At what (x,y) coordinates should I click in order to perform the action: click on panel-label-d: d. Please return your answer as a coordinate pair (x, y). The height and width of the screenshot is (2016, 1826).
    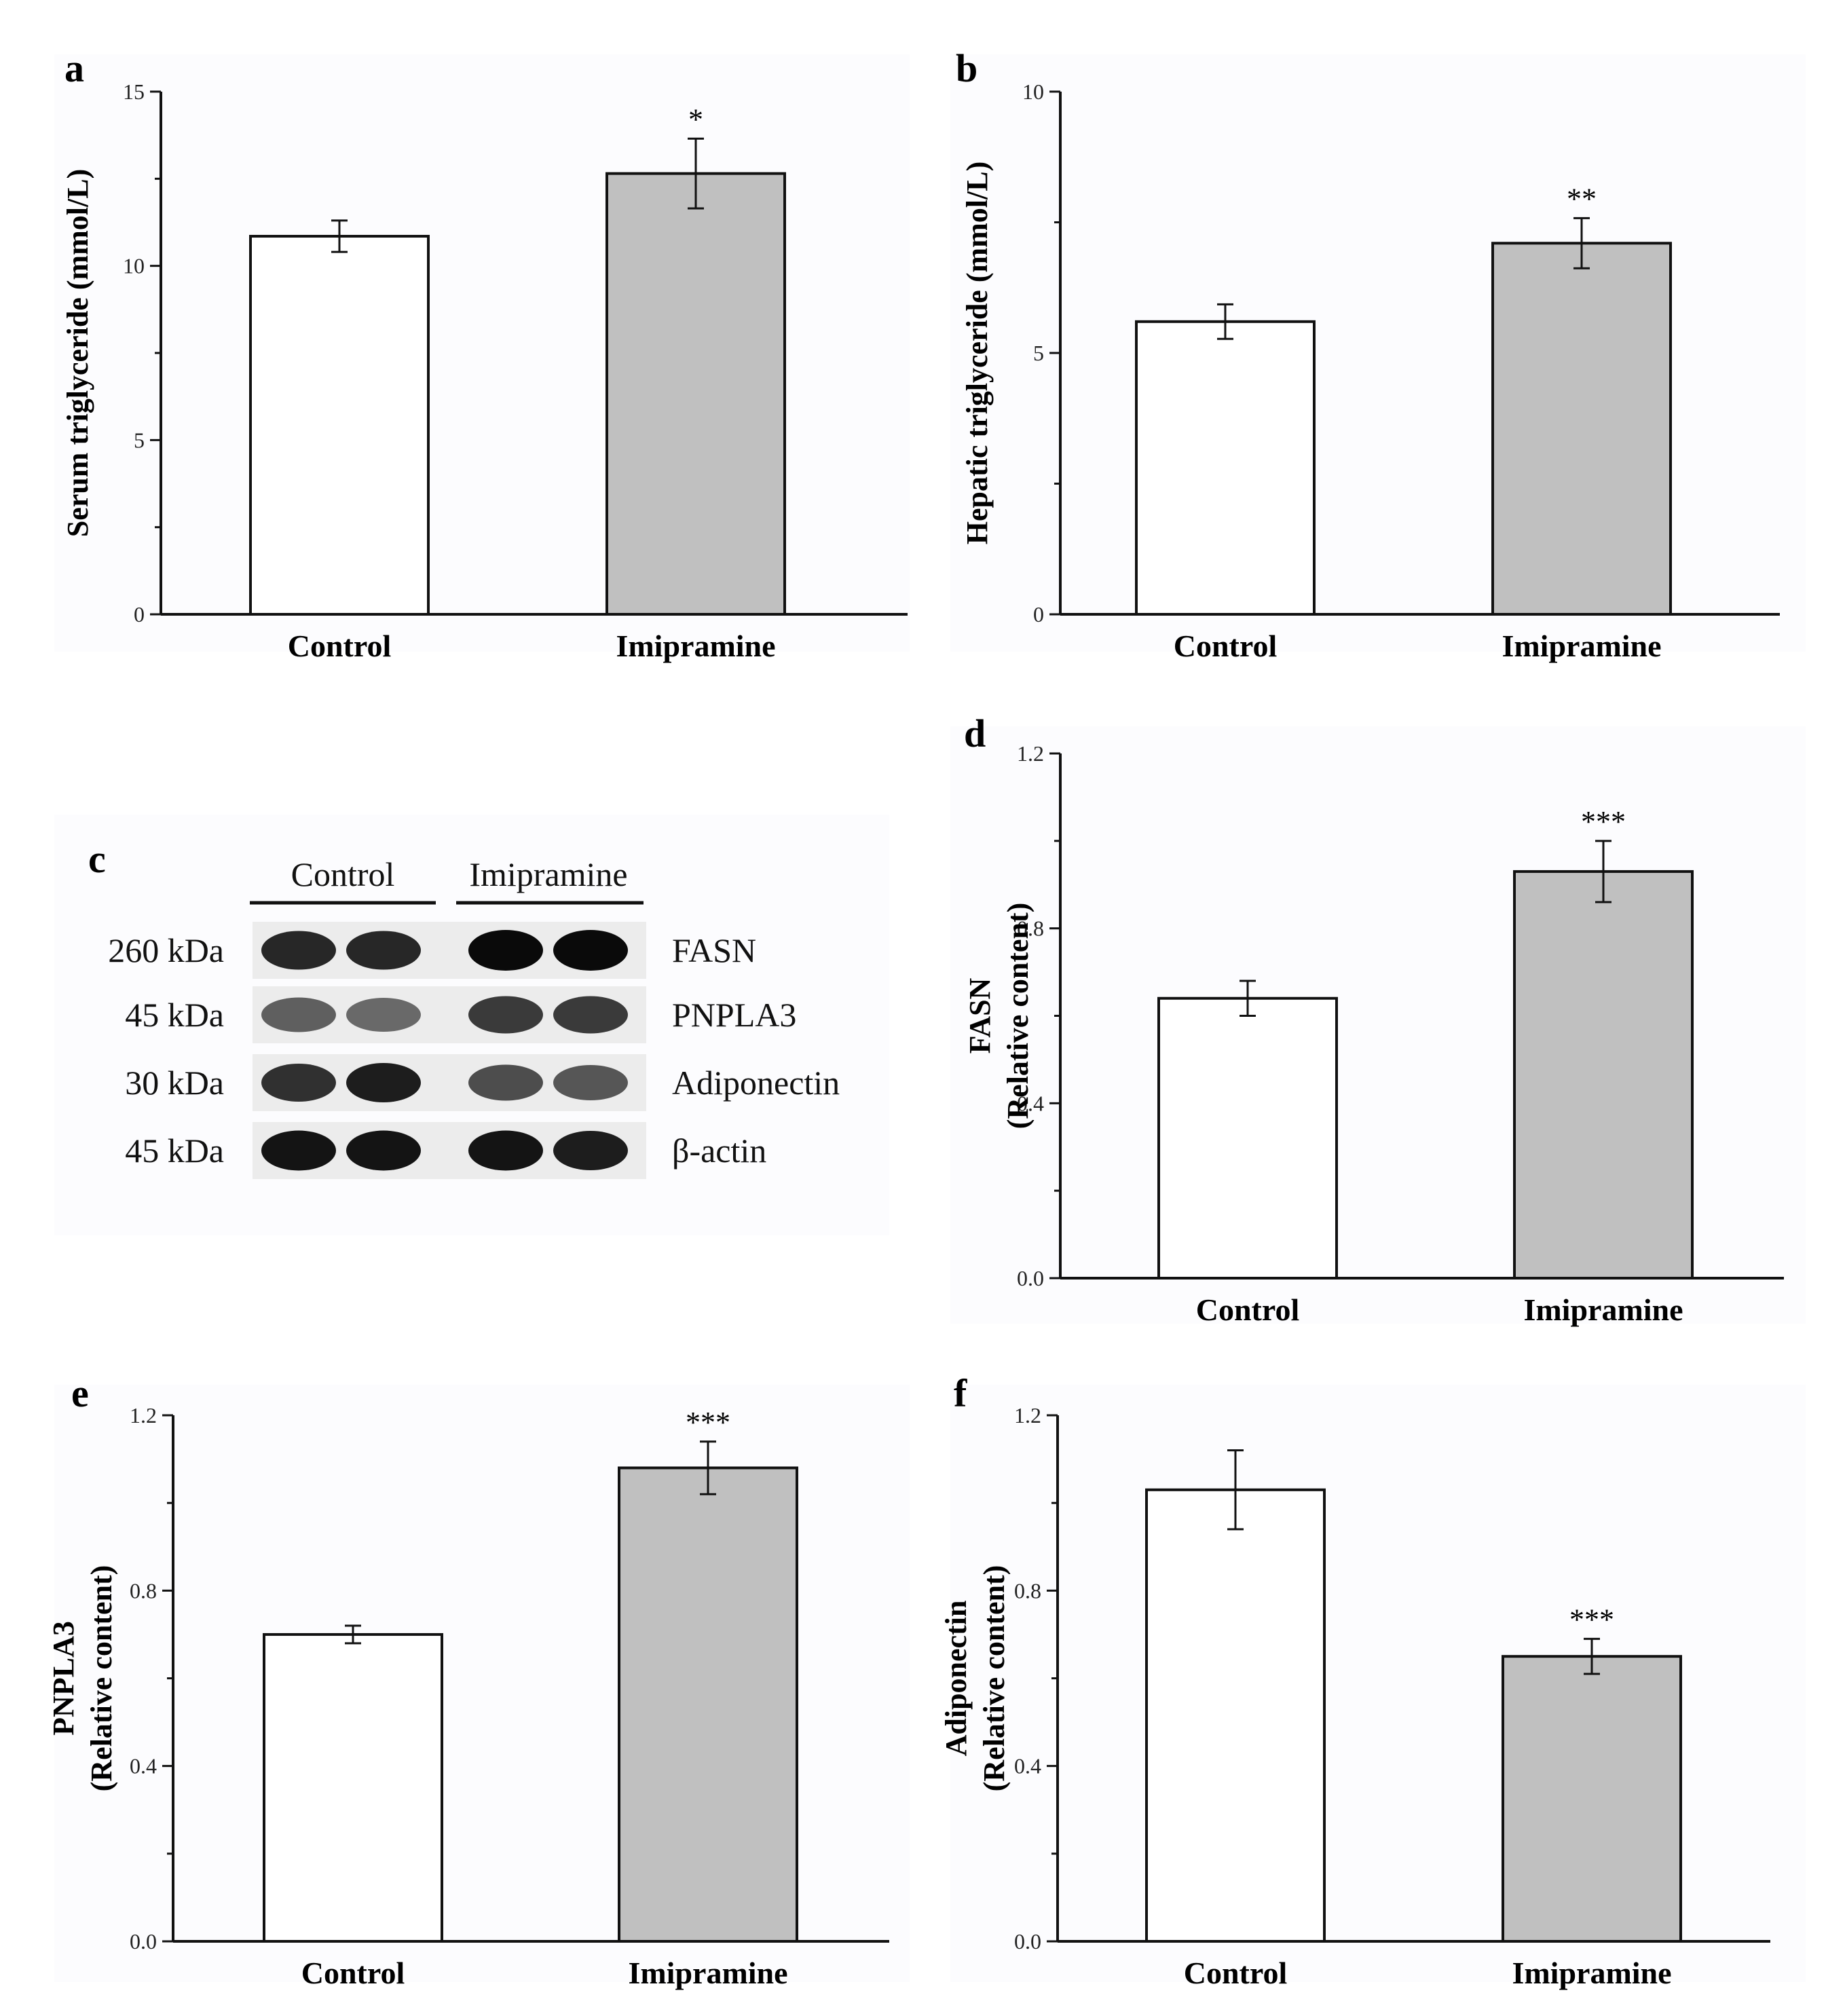
    Looking at the image, I should click on (975, 733).